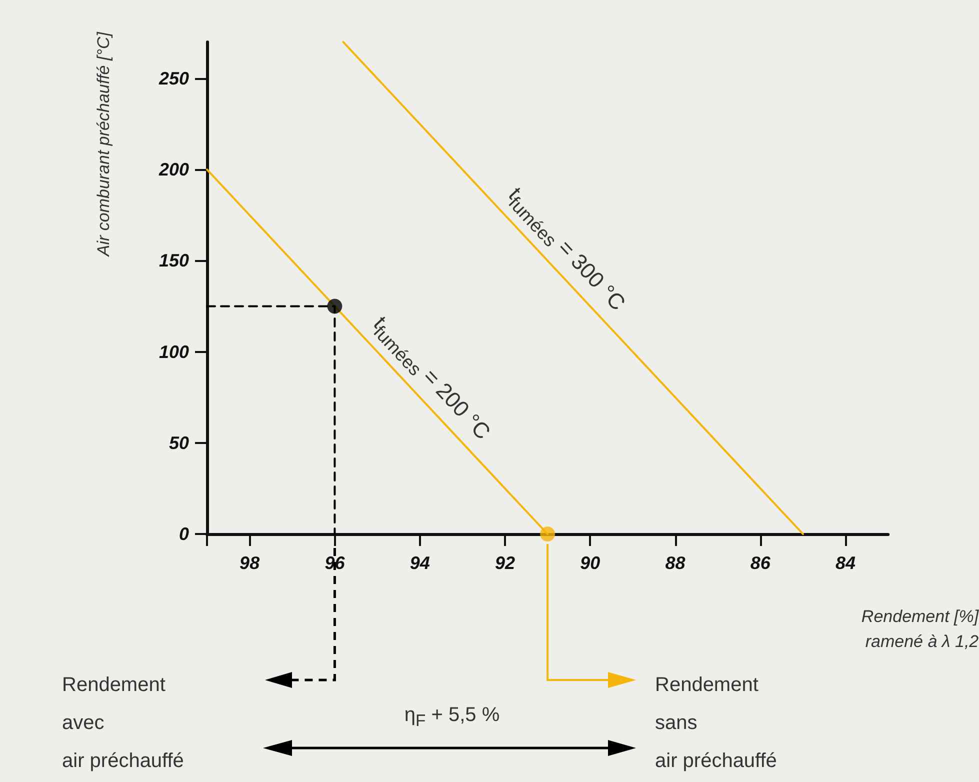 The image size is (979, 782). I want to click on text: Rendement avec air préchauffé, so click(123, 723).